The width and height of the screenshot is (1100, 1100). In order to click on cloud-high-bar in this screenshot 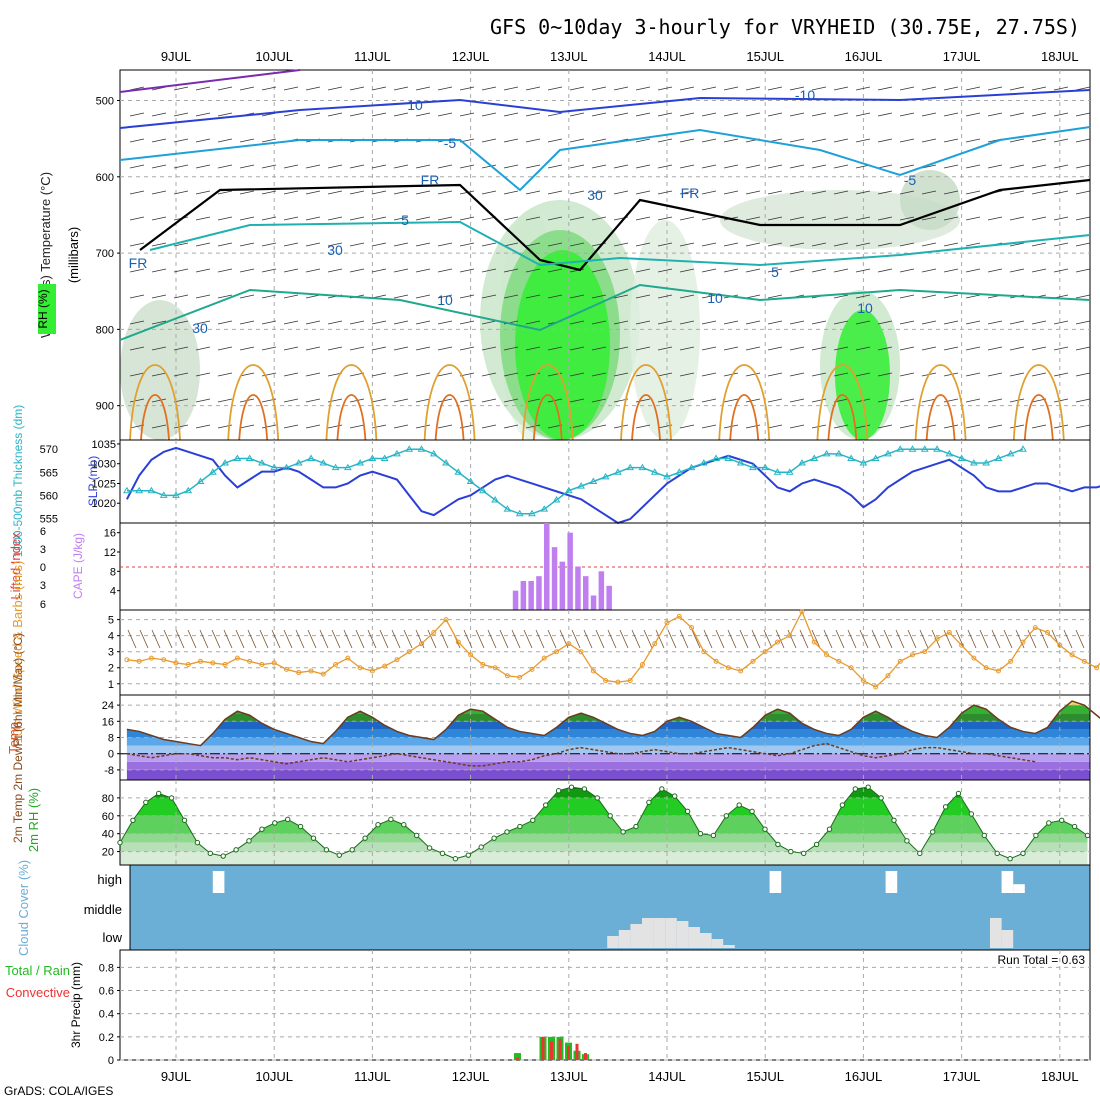, I will do `click(1097, 882)`.